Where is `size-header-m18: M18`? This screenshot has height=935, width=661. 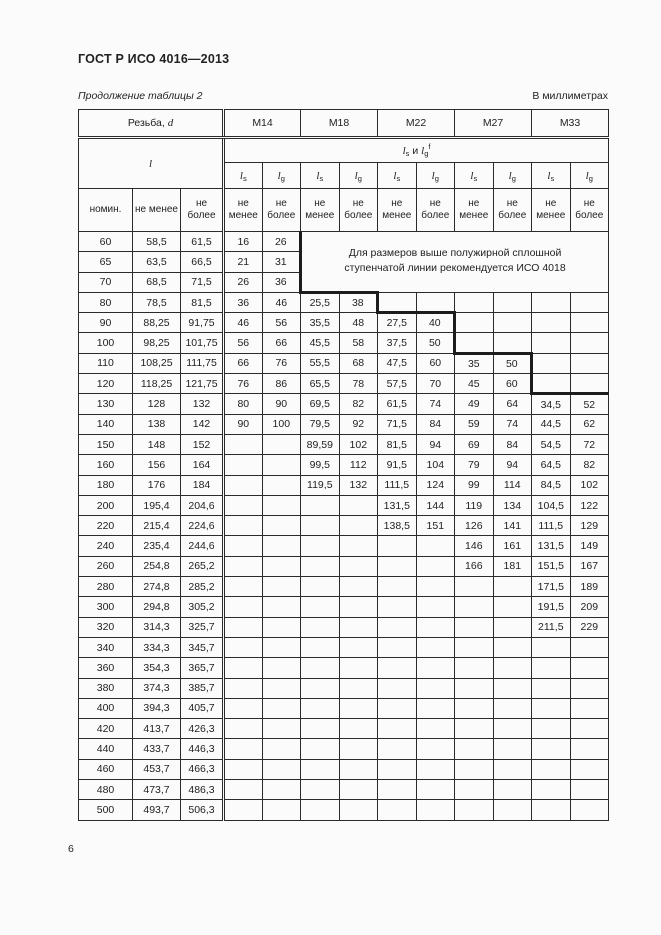
size-header-m18: M18 is located at coordinates (339, 124).